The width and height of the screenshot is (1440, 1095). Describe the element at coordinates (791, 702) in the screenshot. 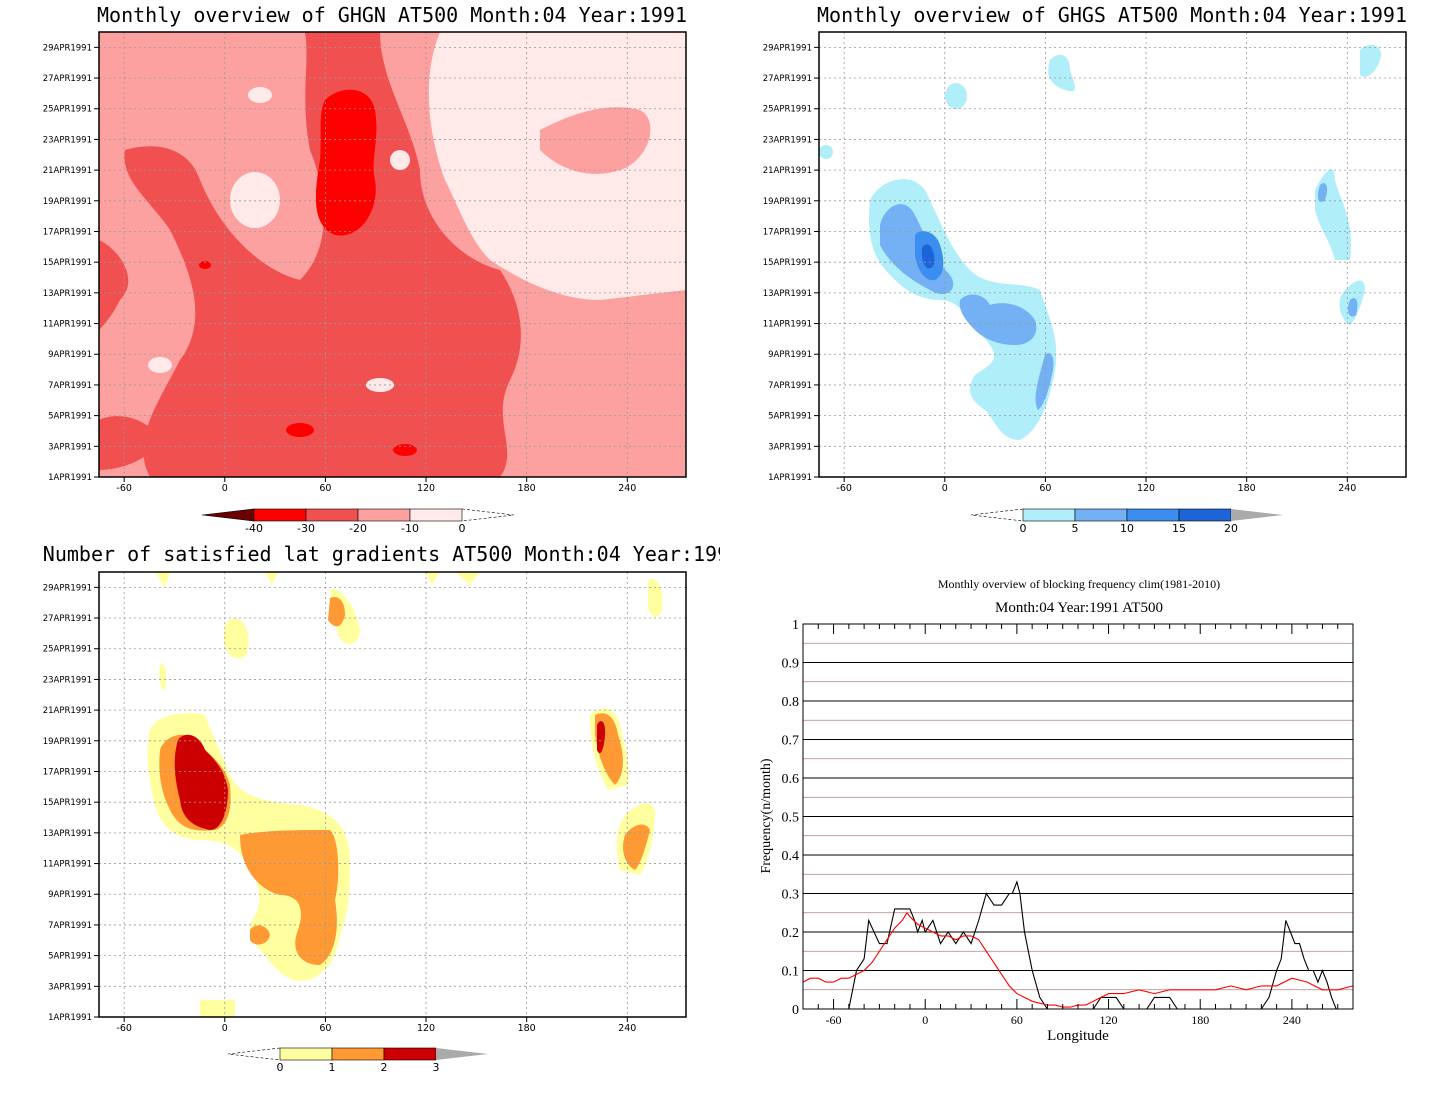

I see `blocking-ytick-label: 0.8` at that location.